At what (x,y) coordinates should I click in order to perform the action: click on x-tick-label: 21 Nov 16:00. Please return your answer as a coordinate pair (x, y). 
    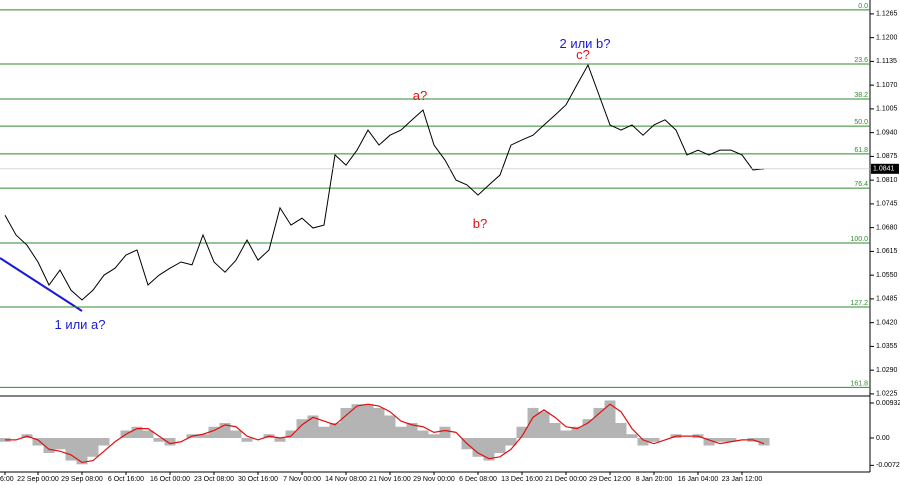
    Looking at the image, I should click on (390, 479).